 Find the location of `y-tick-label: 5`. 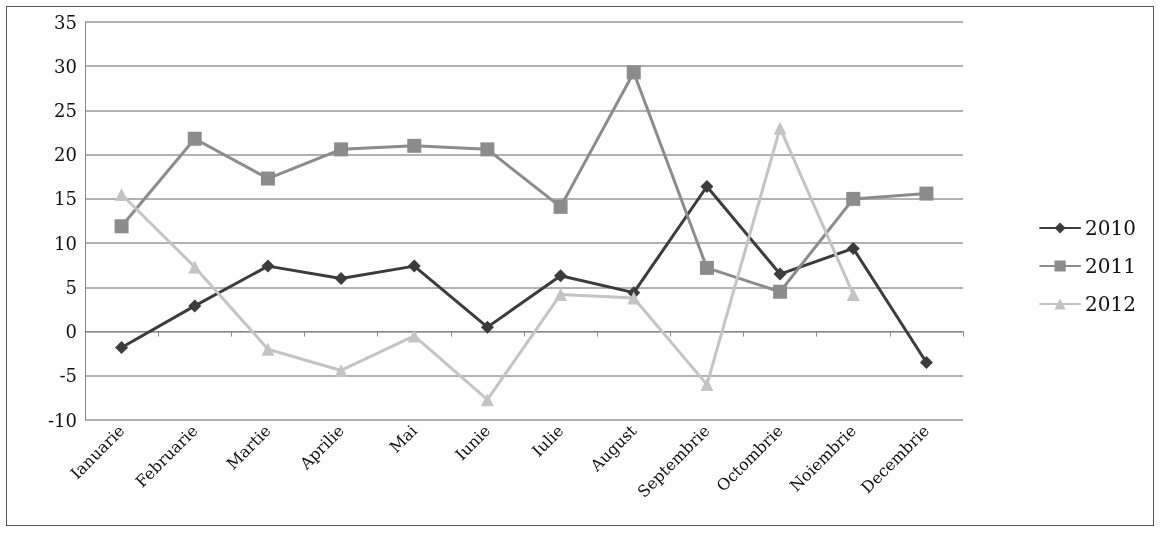

y-tick-label: 5 is located at coordinates (71, 287).